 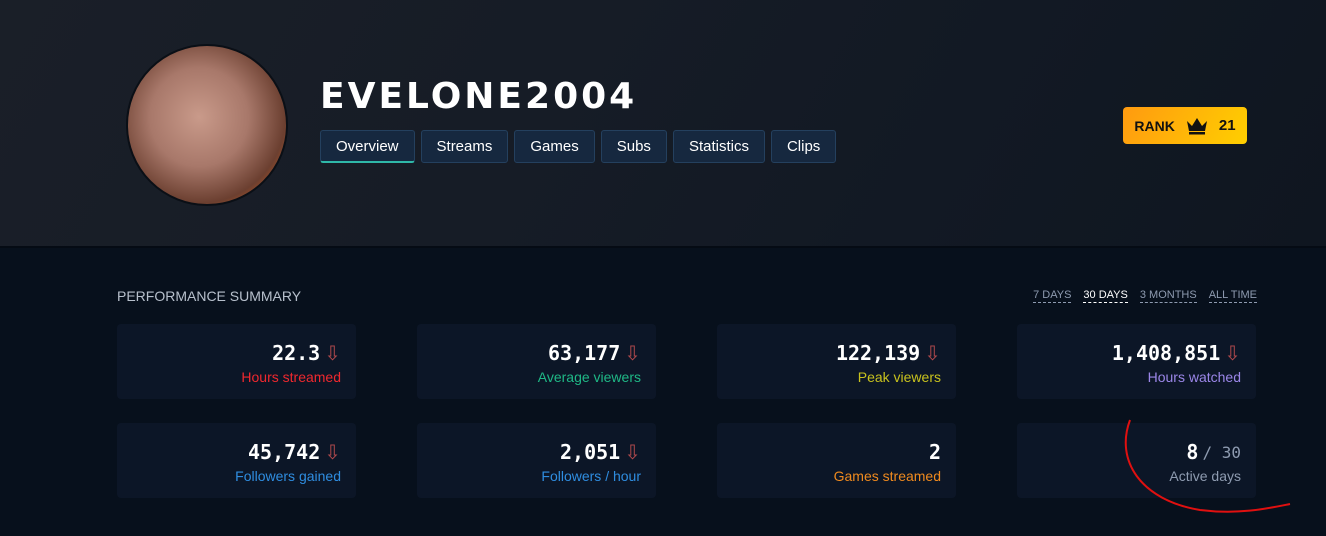 What do you see at coordinates (1227, 125) in the screenshot?
I see `rank-value: 21` at bounding box center [1227, 125].